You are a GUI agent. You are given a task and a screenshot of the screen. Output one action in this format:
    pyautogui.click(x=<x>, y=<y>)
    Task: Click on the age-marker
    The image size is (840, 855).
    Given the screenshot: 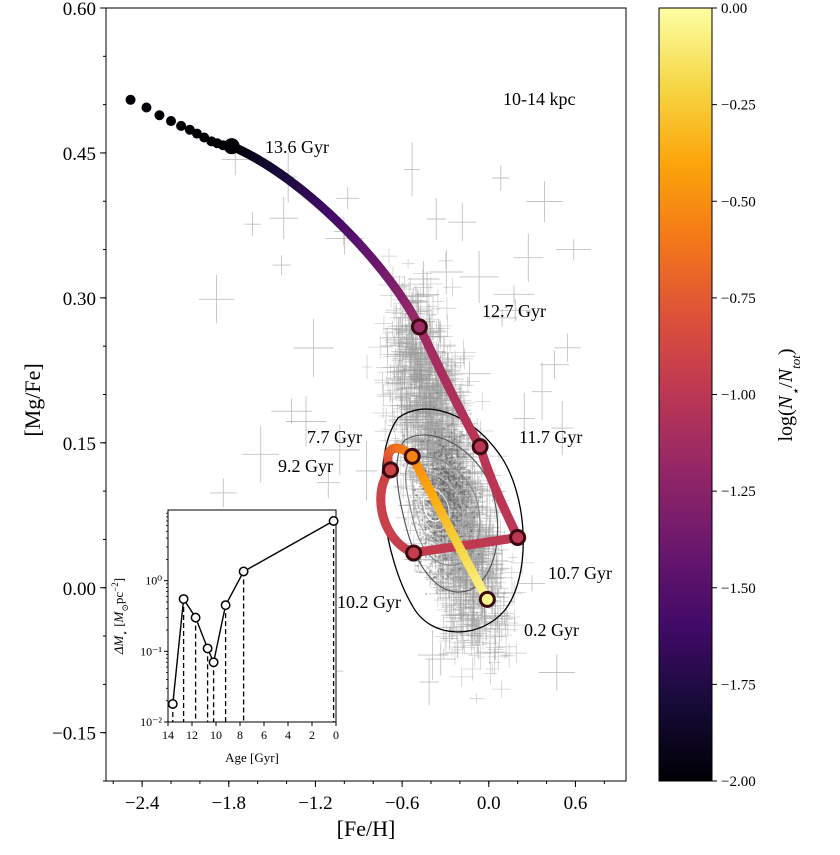 What is the action you would take?
    pyautogui.click(x=232, y=146)
    